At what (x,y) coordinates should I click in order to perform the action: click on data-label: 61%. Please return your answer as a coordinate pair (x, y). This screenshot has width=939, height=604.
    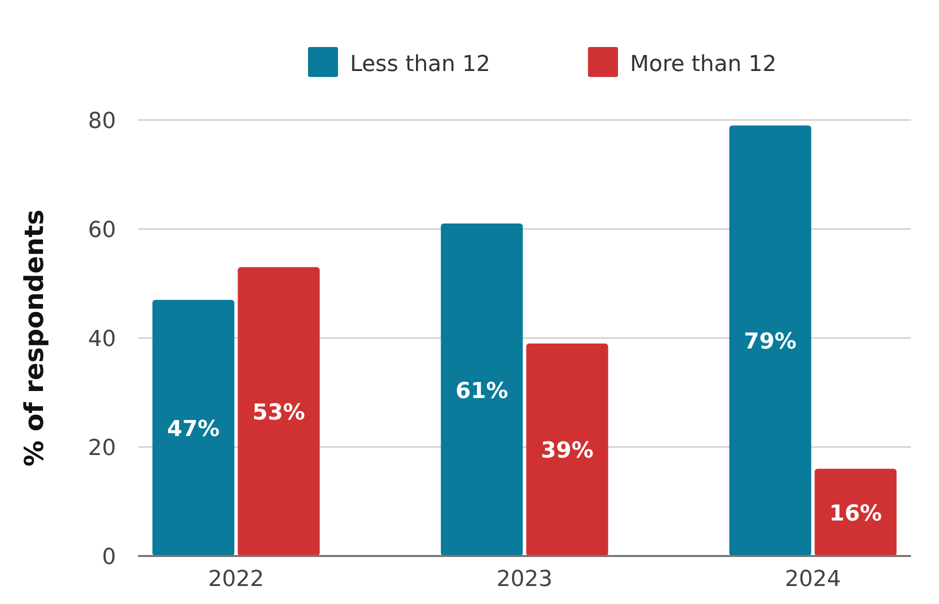
    Looking at the image, I should click on (481, 391).